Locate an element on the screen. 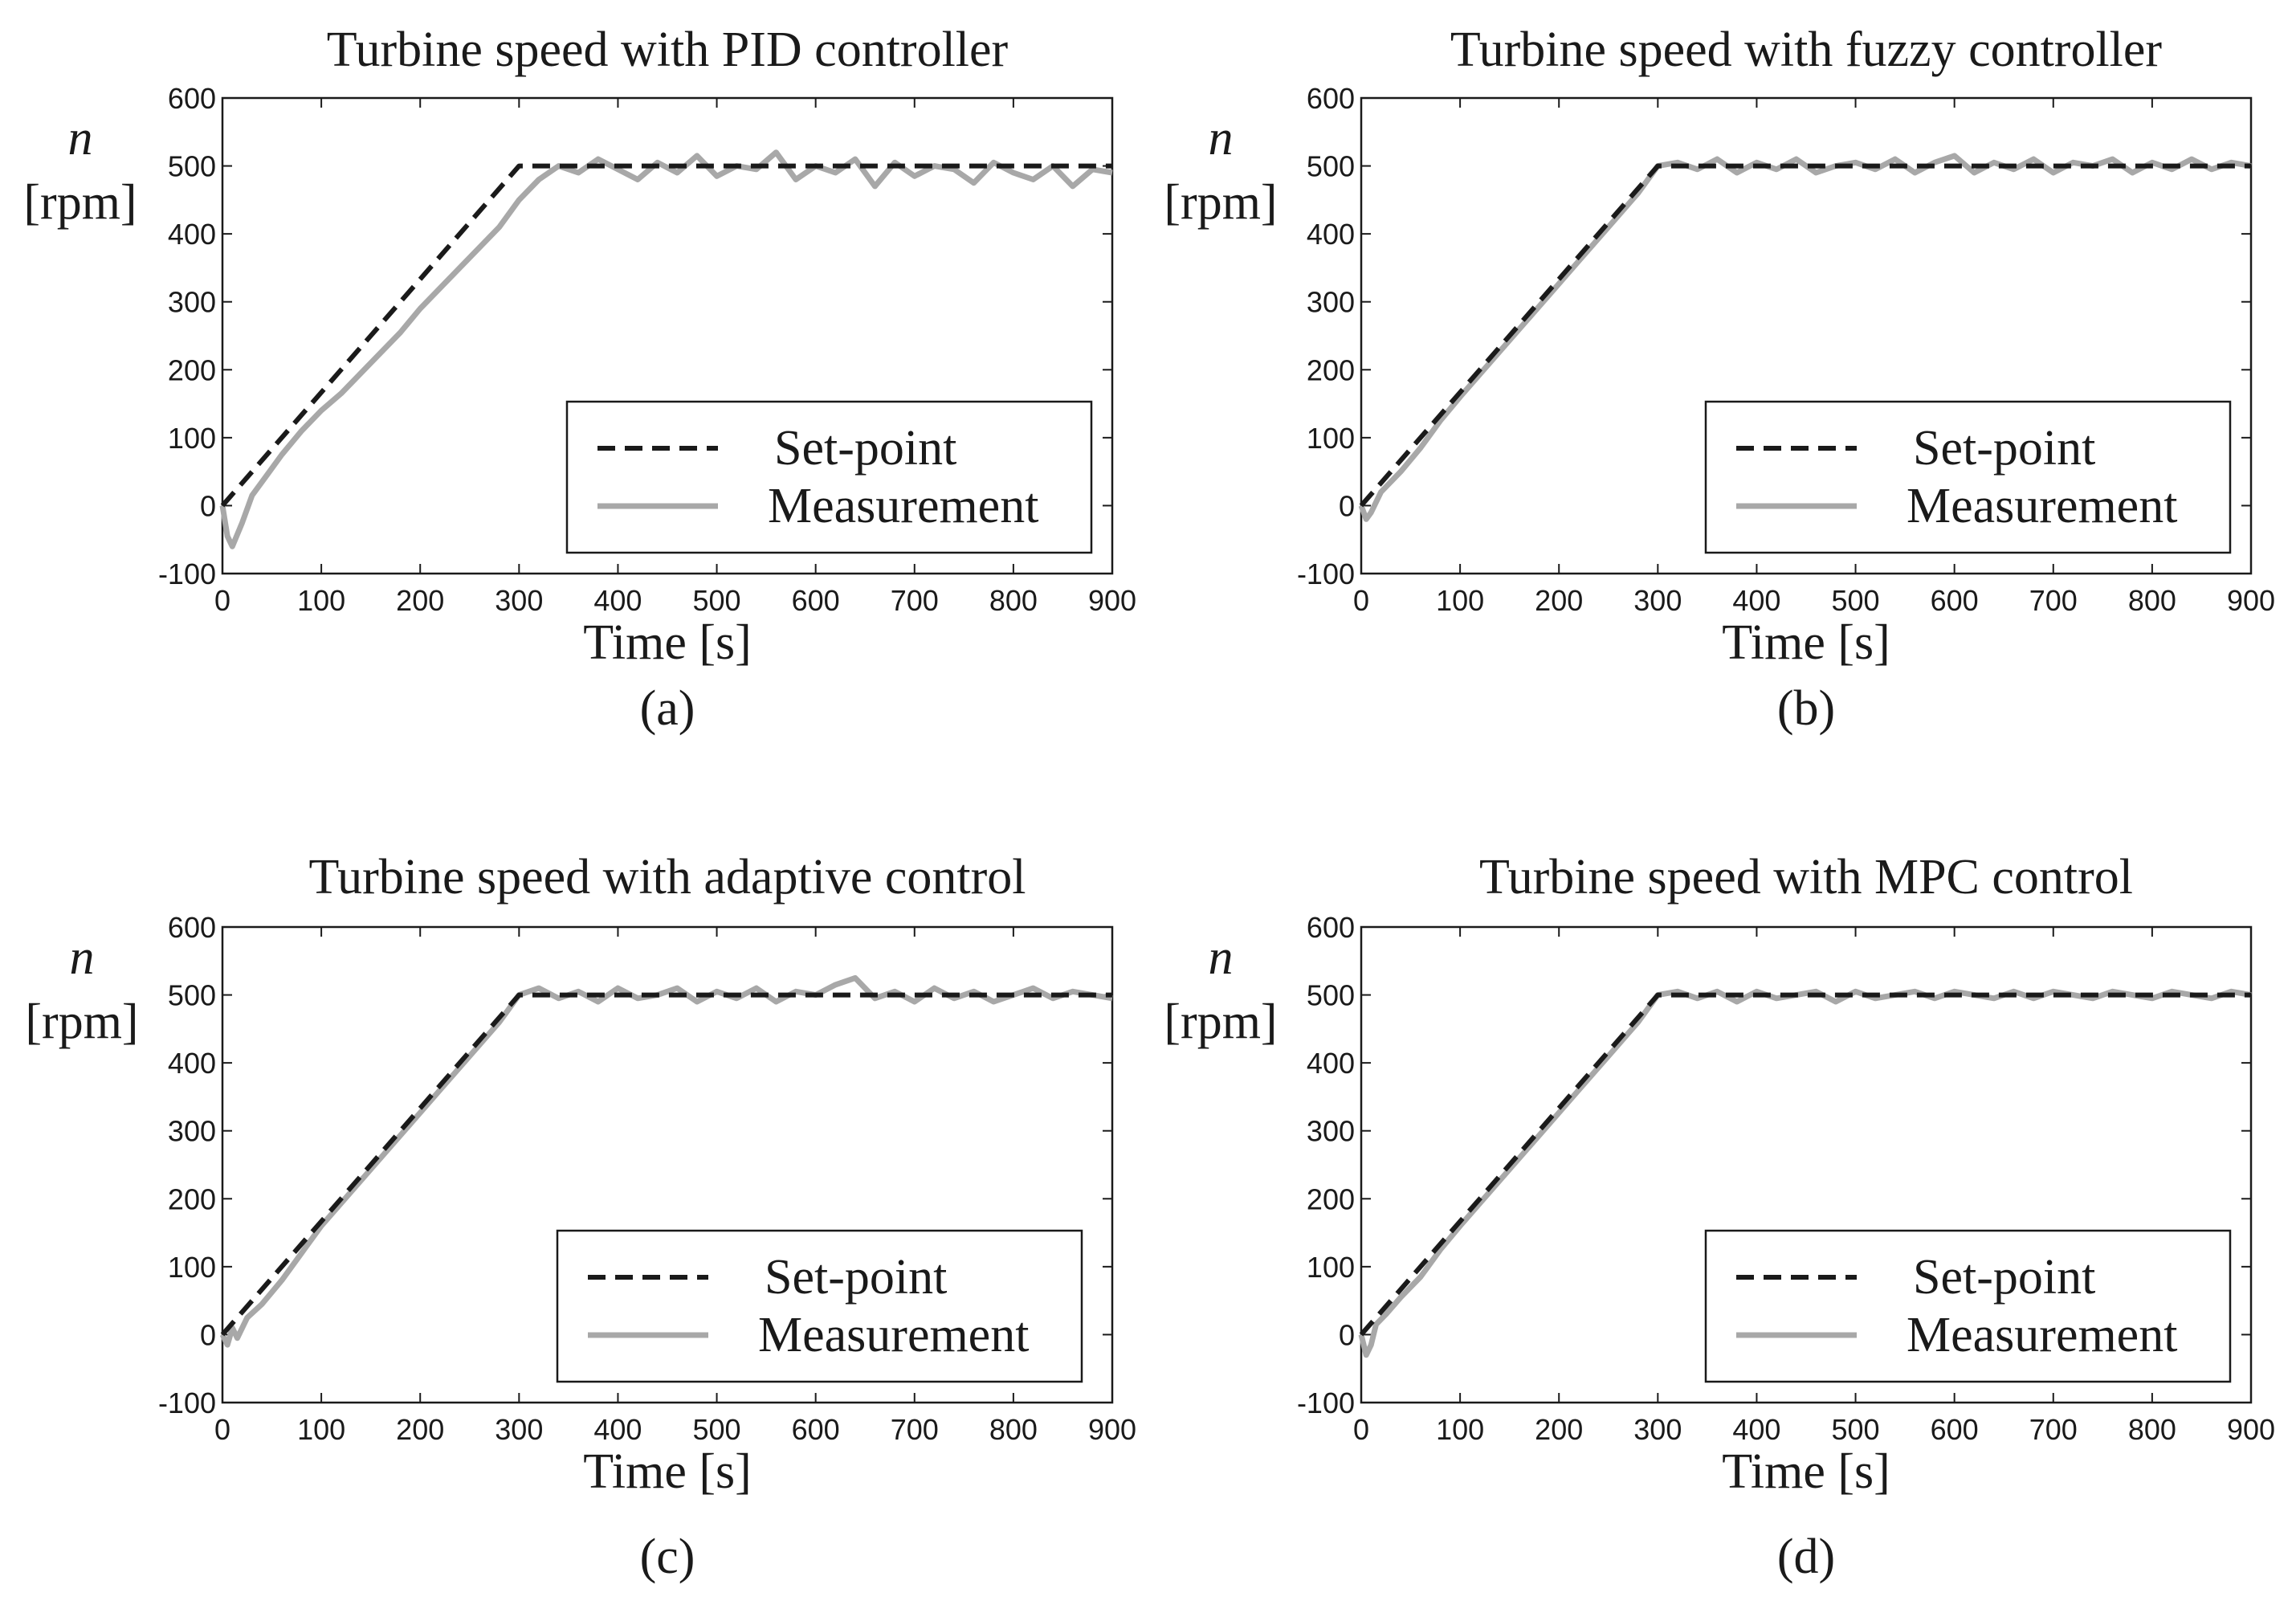 This screenshot has height=1605, width=2296. chart-title: Turbine speed with PID controller is located at coordinates (668, 50).